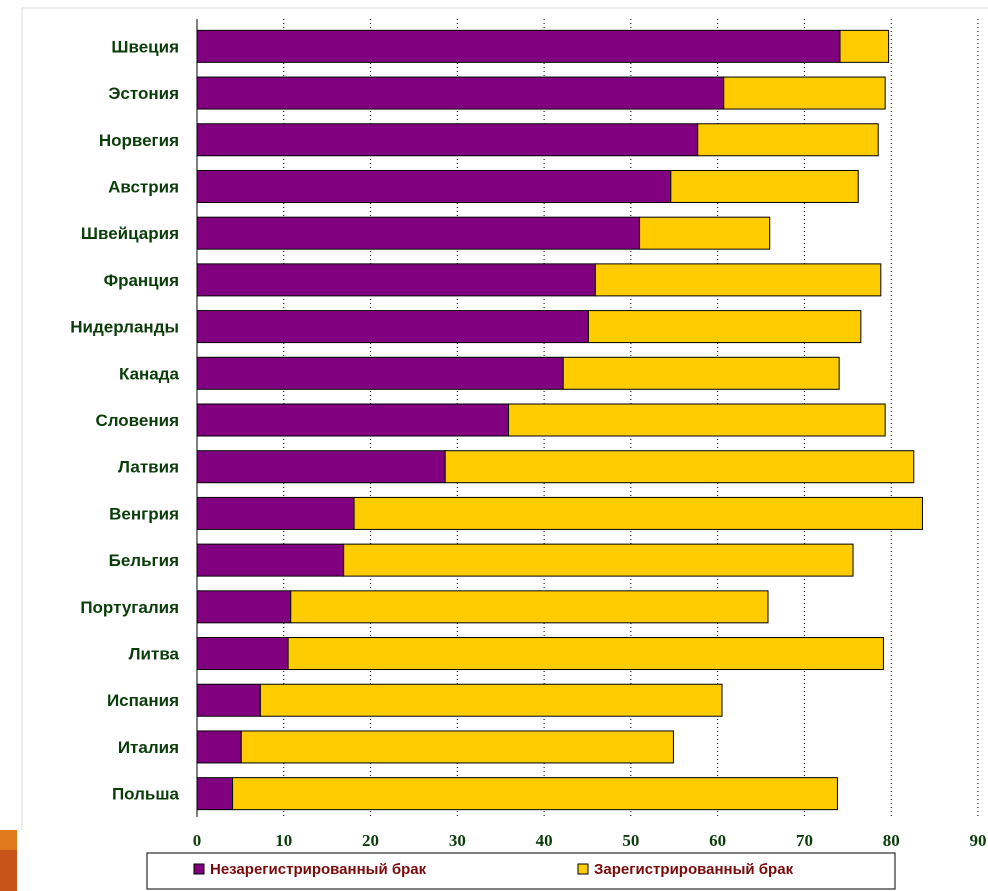 The width and height of the screenshot is (988, 891). Describe the element at coordinates (544, 840) in the screenshot. I see `x-tick-label: 40` at that location.